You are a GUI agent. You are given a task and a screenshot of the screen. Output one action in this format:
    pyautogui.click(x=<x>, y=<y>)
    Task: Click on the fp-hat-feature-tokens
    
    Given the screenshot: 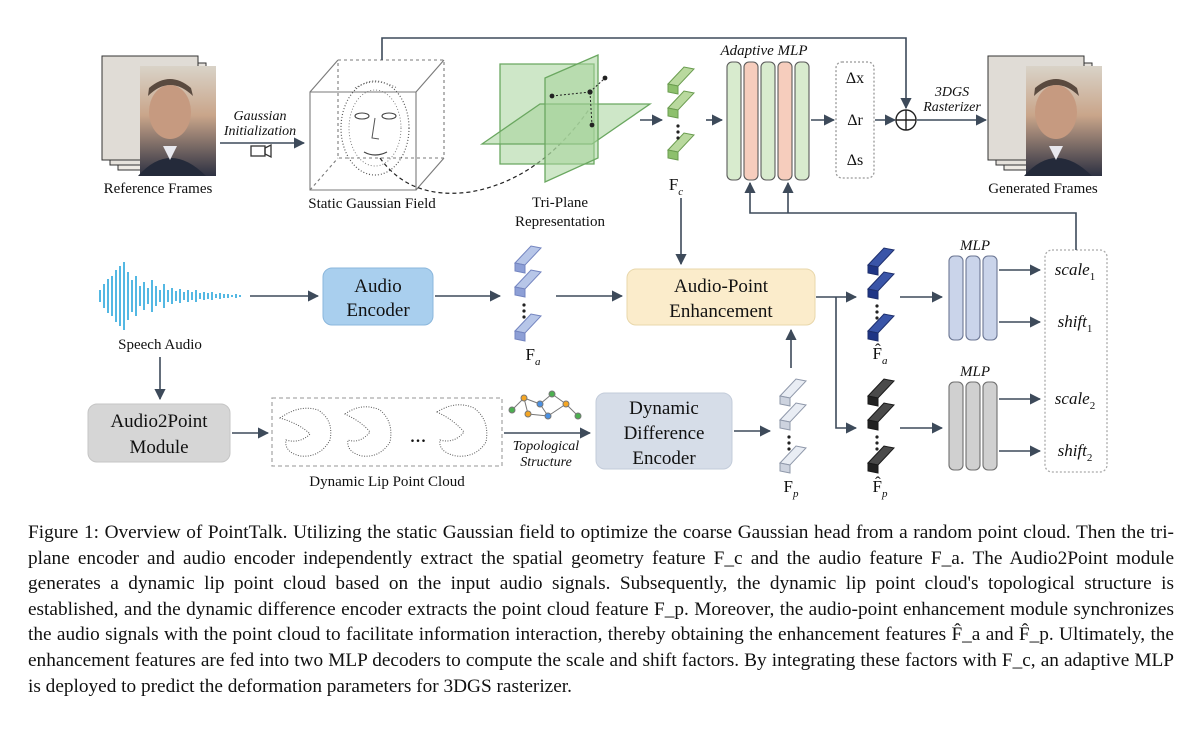 What is the action you would take?
    pyautogui.click(x=881, y=426)
    